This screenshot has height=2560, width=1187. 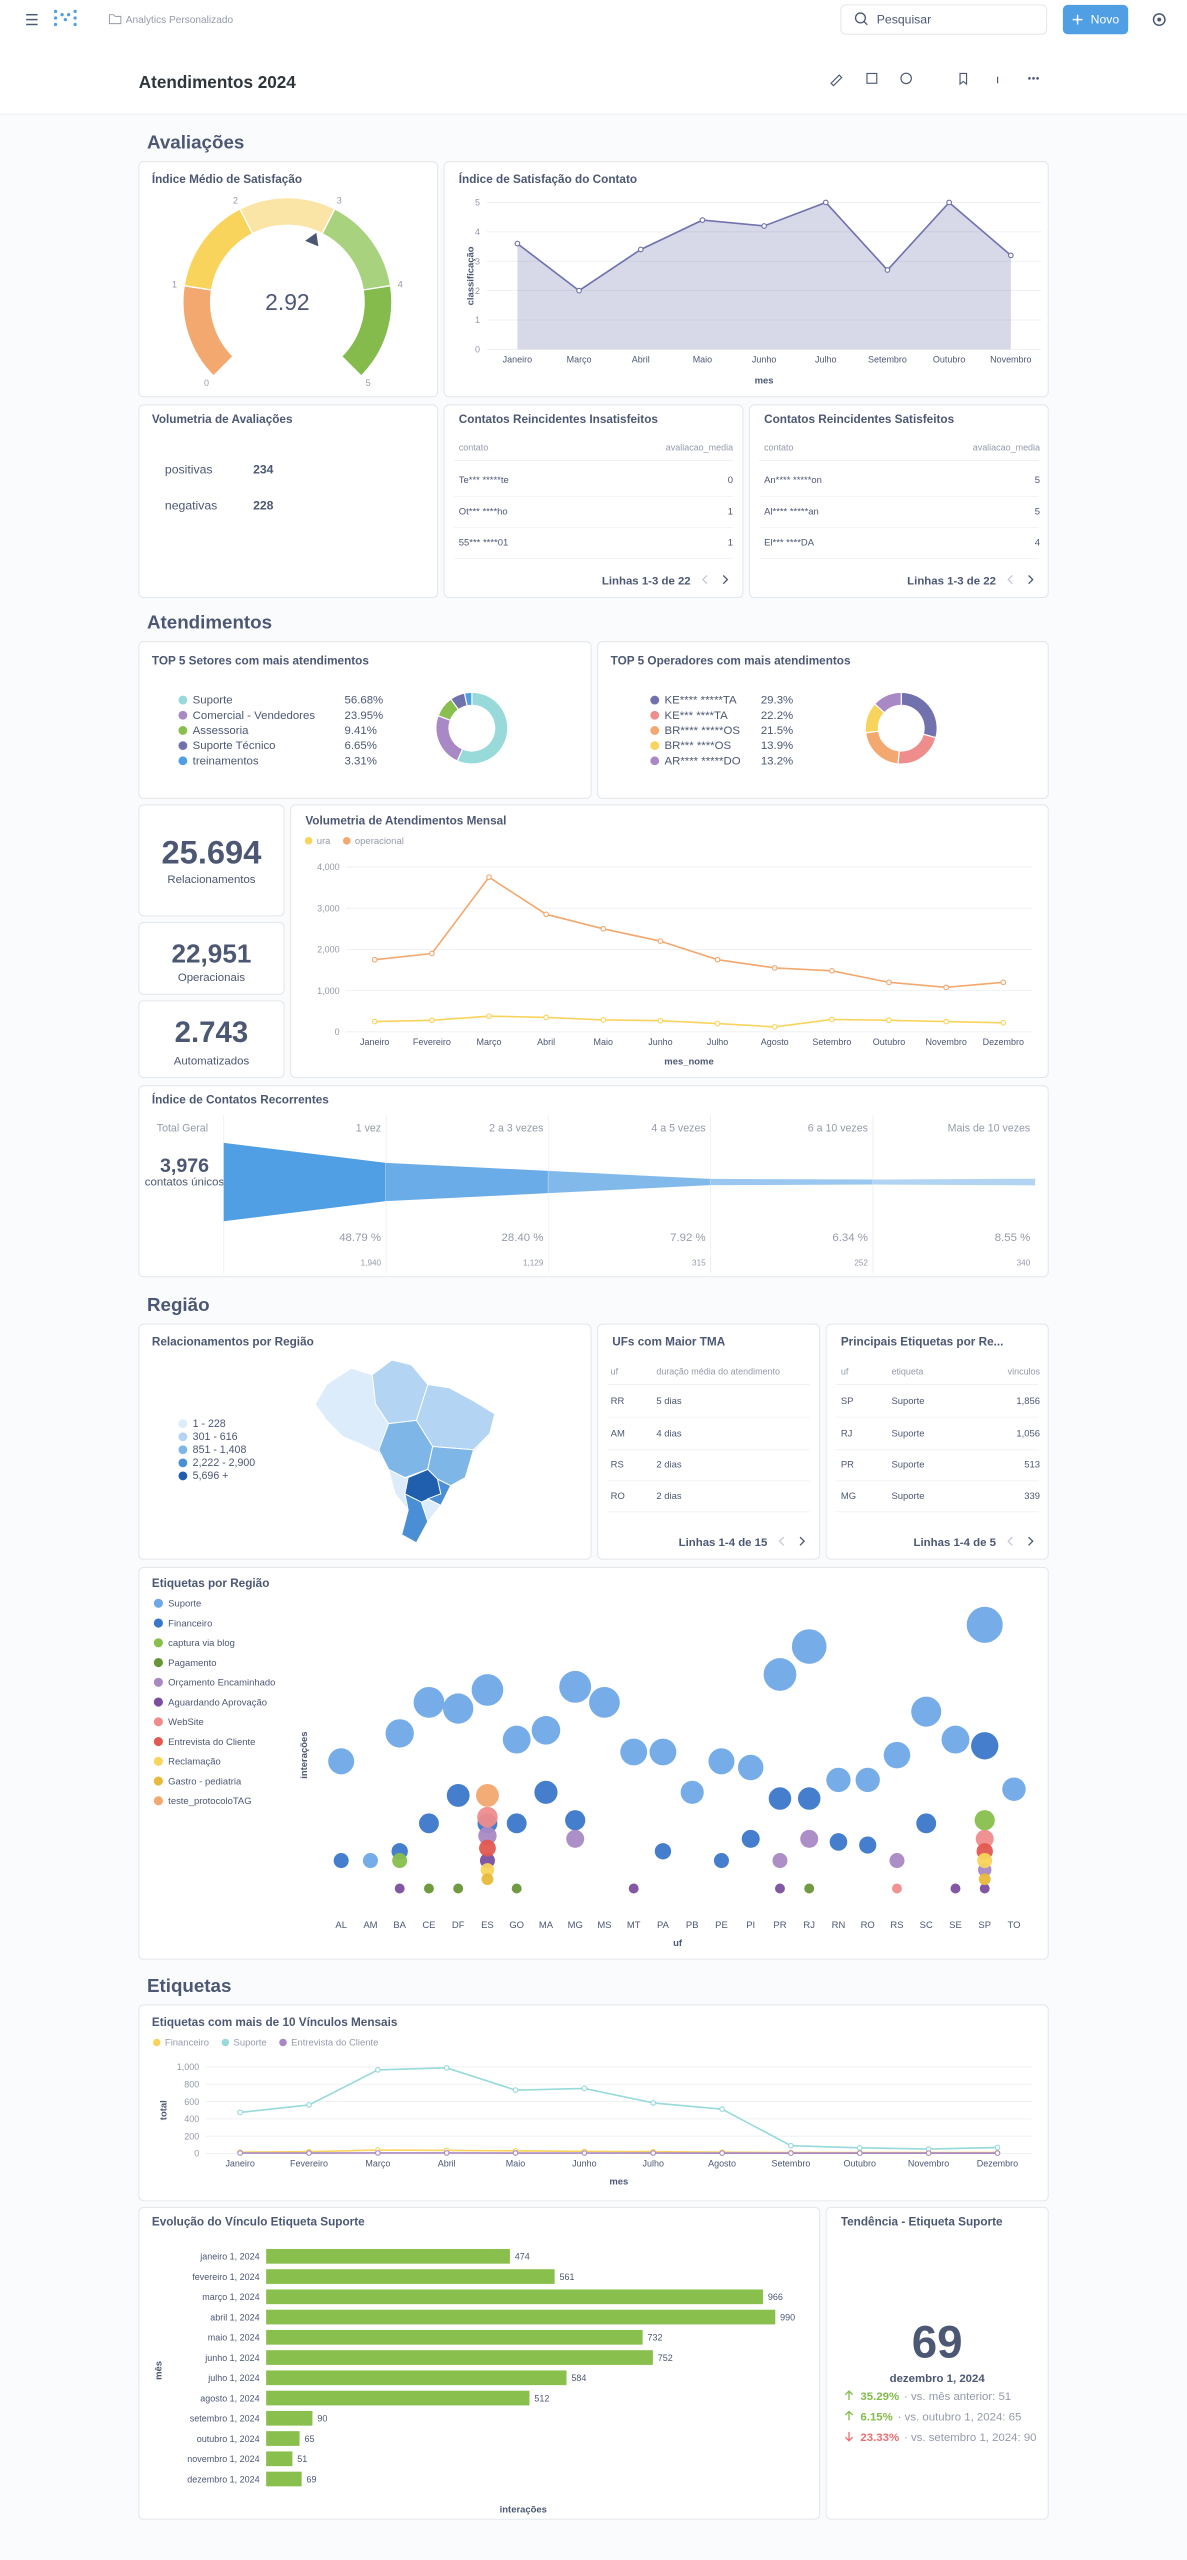 What do you see at coordinates (575, 1925) in the screenshot?
I see `x-tick-label: MG` at bounding box center [575, 1925].